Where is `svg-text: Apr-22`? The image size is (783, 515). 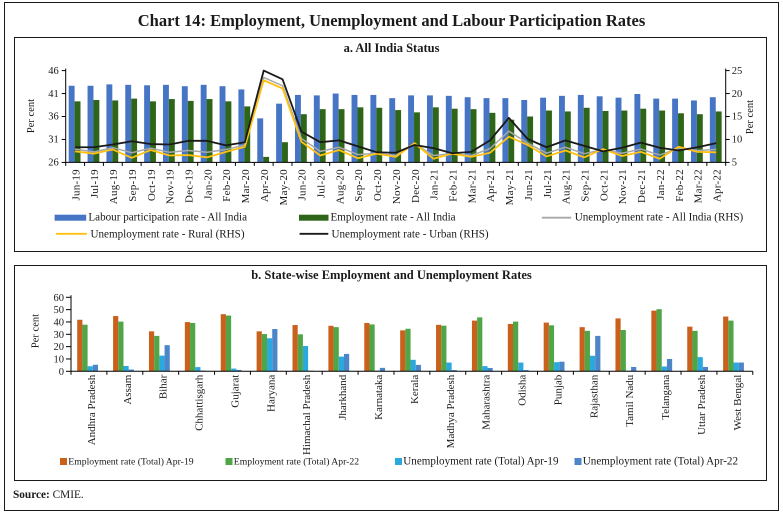 svg-text: Apr-22 is located at coordinates (717, 185).